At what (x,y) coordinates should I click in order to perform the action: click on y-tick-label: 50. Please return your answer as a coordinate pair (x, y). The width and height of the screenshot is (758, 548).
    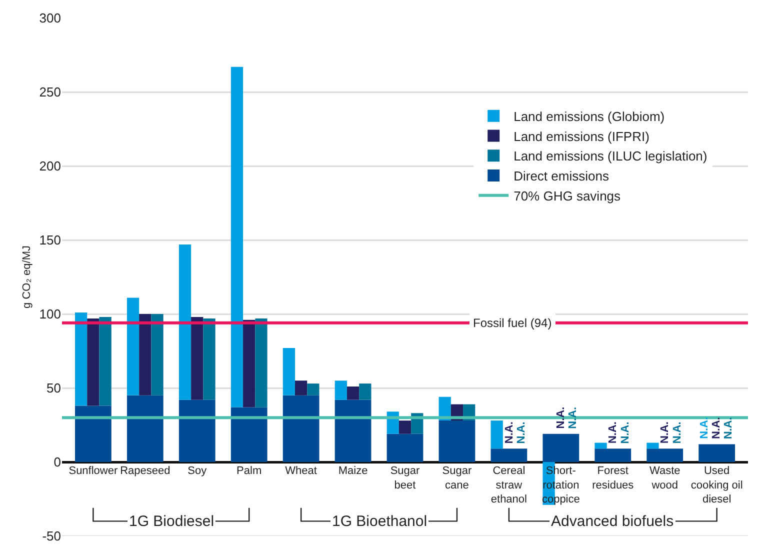
    Looking at the image, I should click on (53, 388).